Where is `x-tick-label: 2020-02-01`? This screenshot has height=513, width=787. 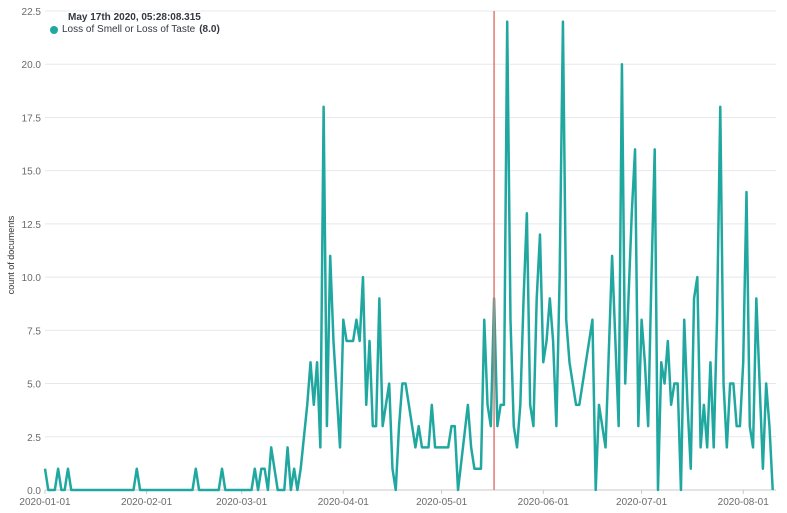
x-tick-label: 2020-02-01 is located at coordinates (147, 502).